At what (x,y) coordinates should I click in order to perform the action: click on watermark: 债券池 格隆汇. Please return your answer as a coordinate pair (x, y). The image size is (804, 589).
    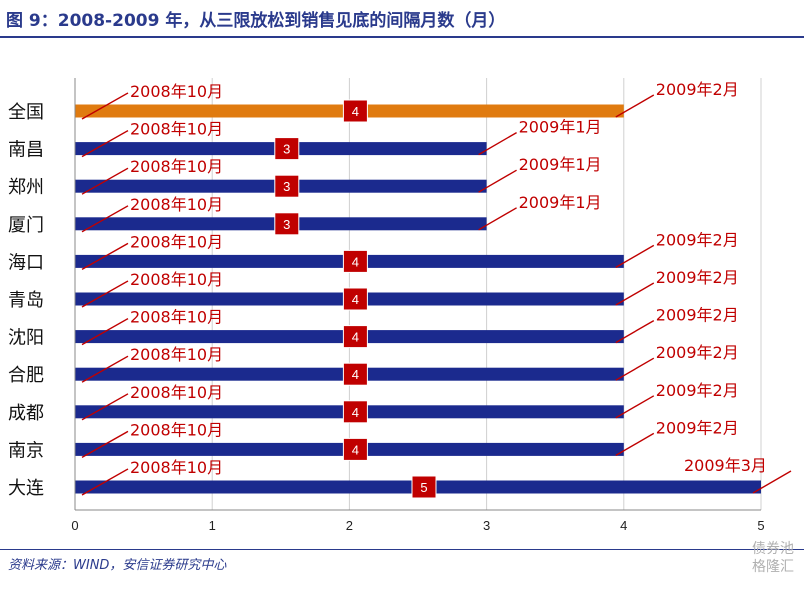
    Looking at the image, I should click on (773, 558).